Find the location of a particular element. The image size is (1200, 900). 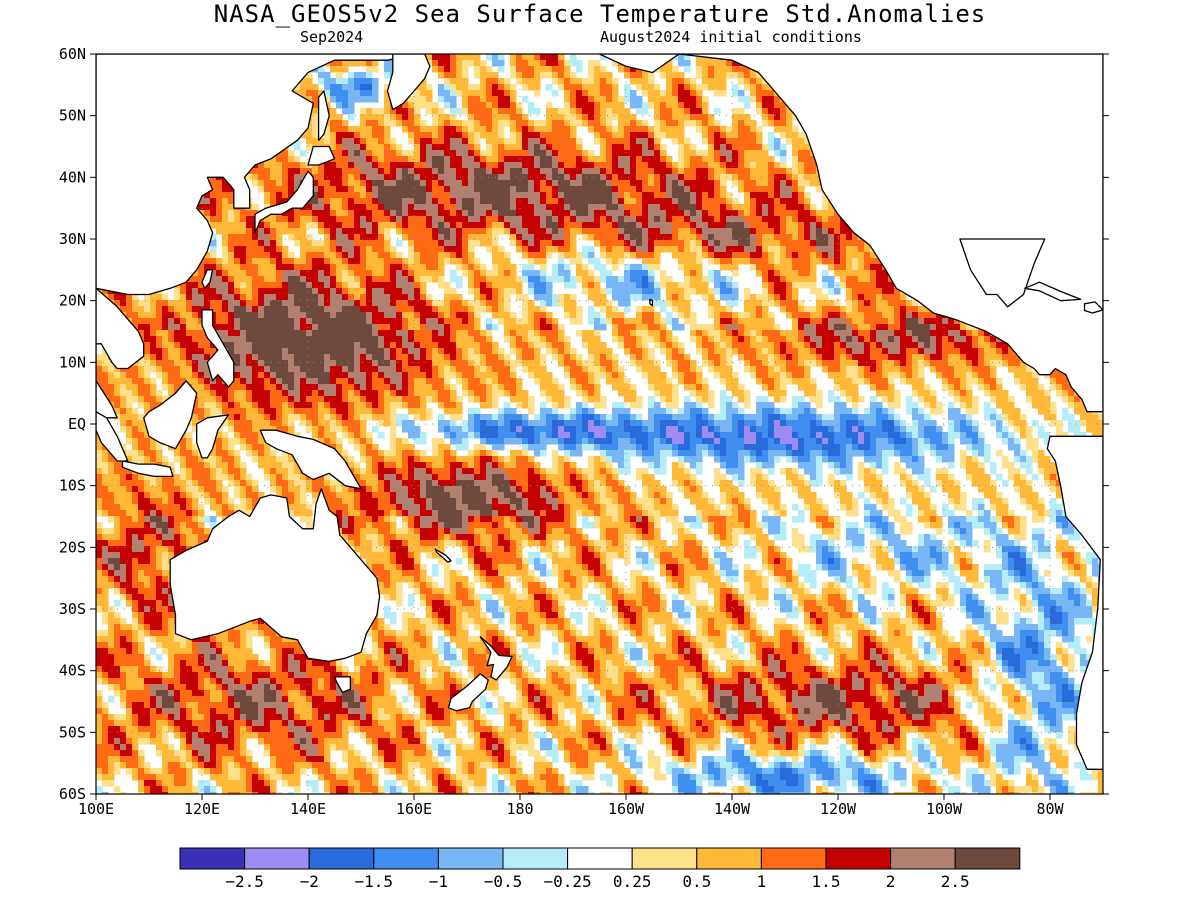

longitude-label: 180 is located at coordinates (519, 809).